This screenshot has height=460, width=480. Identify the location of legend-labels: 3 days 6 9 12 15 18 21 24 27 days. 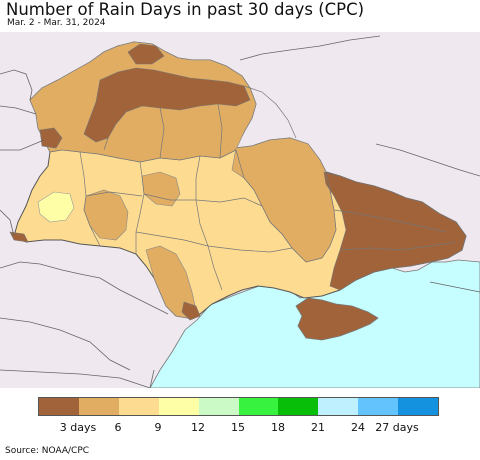
(238, 428).